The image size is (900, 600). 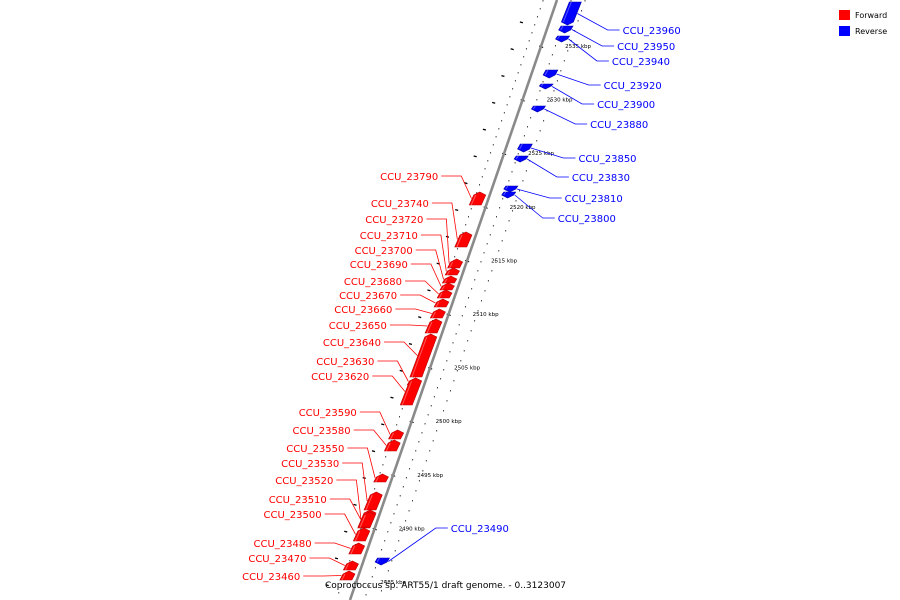 I want to click on gene-label: CCU_23640, so click(x=352, y=343).